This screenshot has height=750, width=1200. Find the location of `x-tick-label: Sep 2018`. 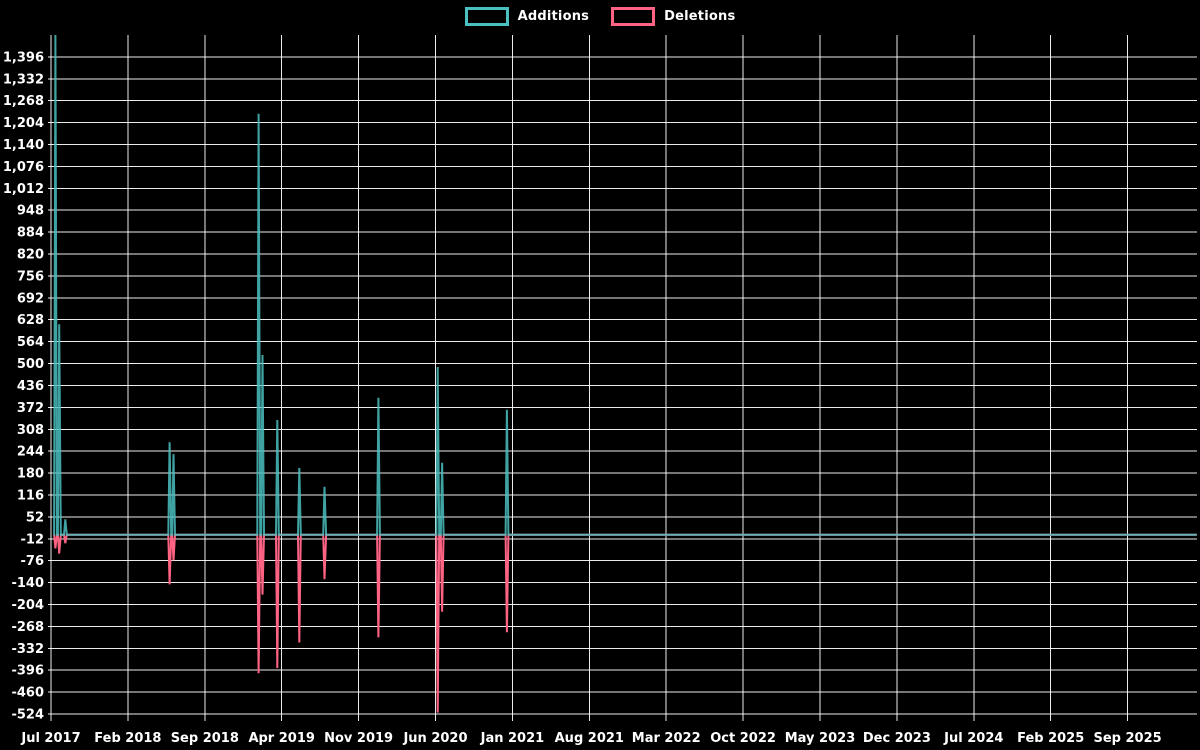

x-tick-label: Sep 2018 is located at coordinates (205, 738).